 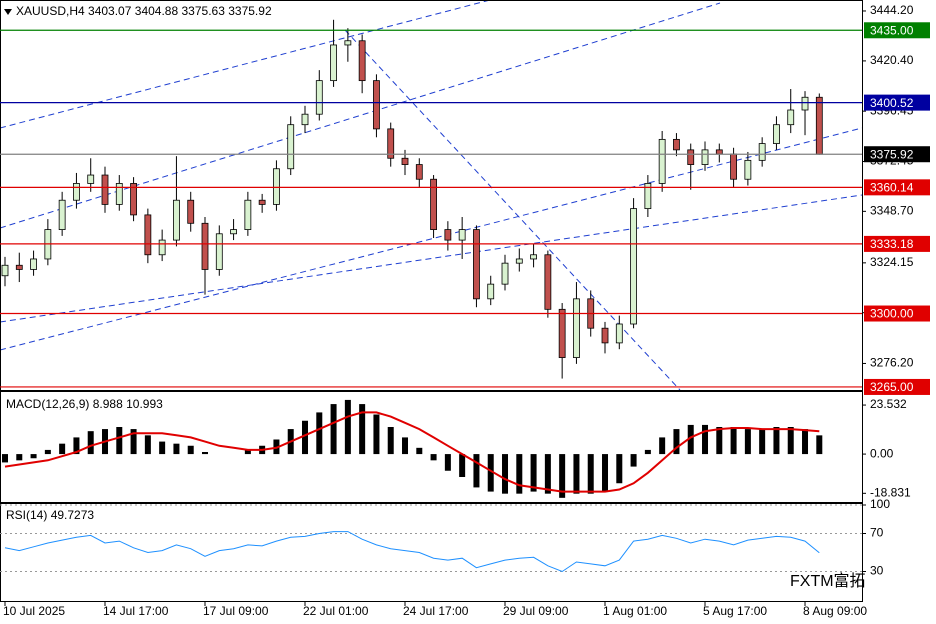 I want to click on level-label: 3400.52, so click(x=892, y=103).